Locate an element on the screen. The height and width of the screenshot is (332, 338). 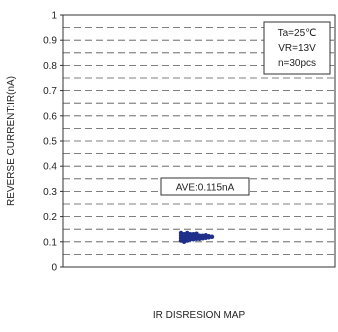
average-label: AVE:0.115nA is located at coordinates (205, 188).